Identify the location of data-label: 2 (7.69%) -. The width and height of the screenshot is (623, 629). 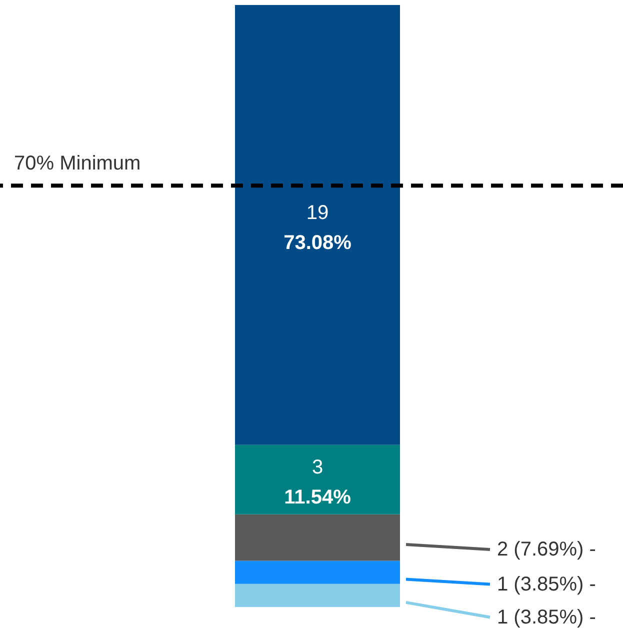
(546, 549).